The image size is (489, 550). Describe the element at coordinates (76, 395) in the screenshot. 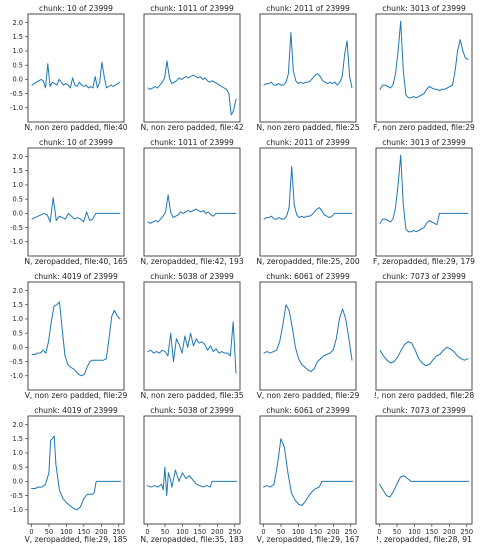

I see `x-axis-label: V, non zero padded, file:29` at that location.